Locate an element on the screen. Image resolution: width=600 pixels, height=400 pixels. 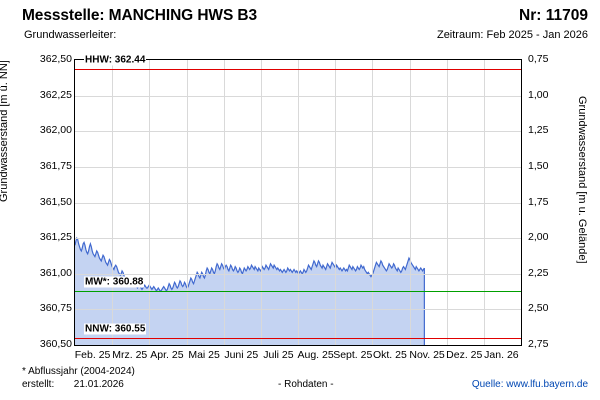
reference-label-mw: MW*: 360.88 is located at coordinates (114, 282).